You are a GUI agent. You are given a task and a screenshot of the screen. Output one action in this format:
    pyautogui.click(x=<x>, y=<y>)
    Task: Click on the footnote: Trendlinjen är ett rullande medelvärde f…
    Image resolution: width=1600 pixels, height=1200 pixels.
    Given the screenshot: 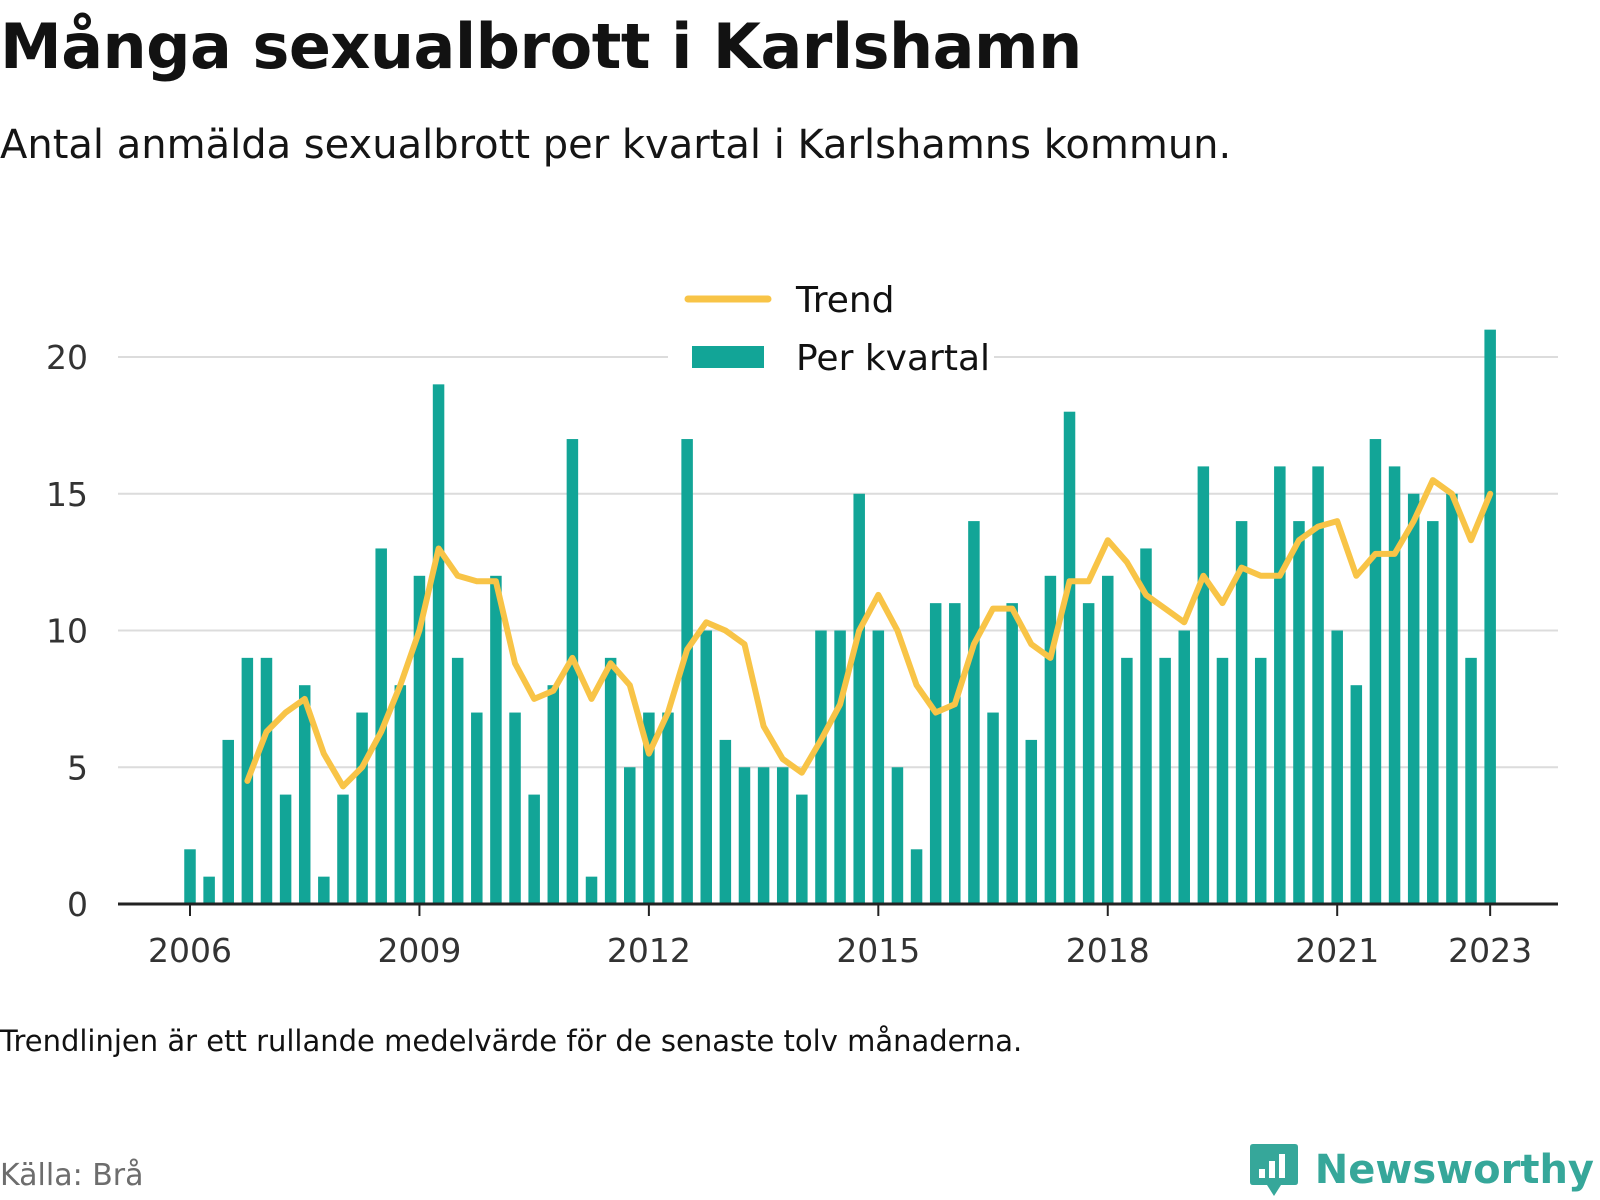 What is the action you would take?
    pyautogui.click(x=511, y=1041)
    